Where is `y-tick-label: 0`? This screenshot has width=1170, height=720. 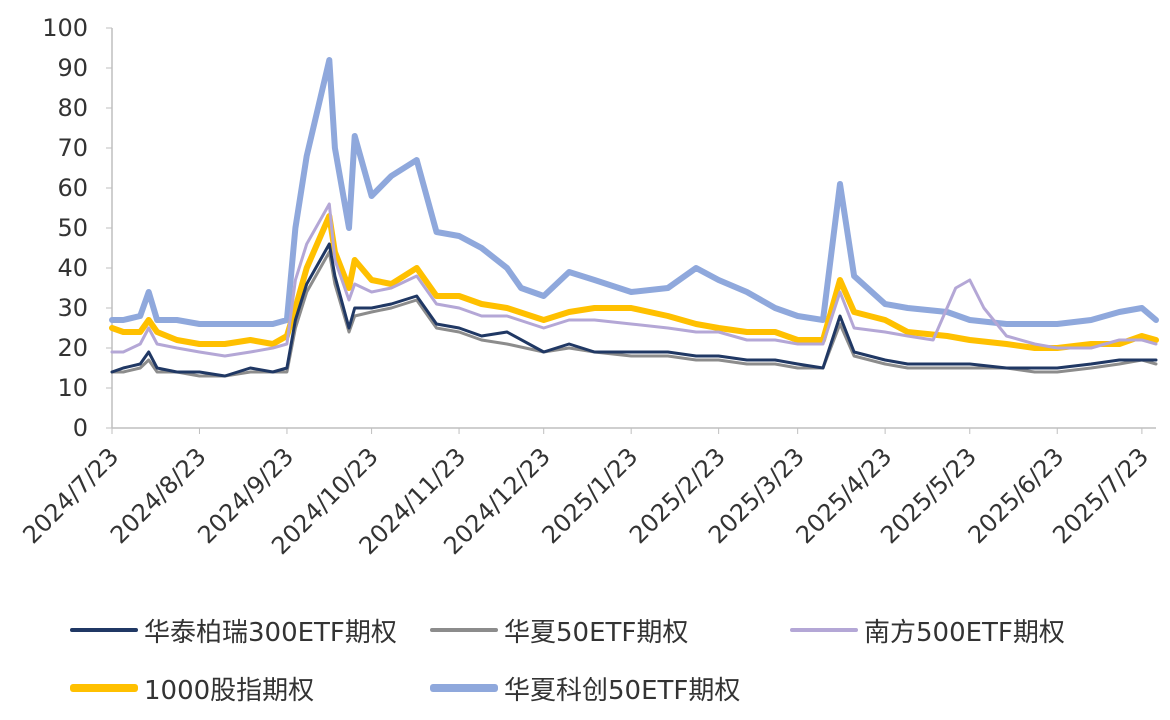
y-tick-label: 0 is located at coordinates (80, 428).